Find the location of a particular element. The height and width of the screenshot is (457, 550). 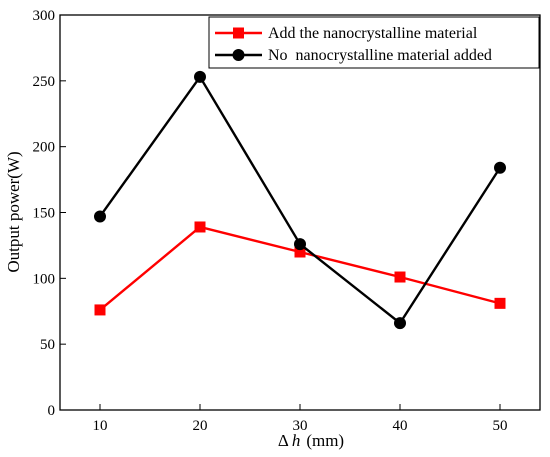

x-axis: 10 20 30 40 50 is located at coordinates (300, 419).